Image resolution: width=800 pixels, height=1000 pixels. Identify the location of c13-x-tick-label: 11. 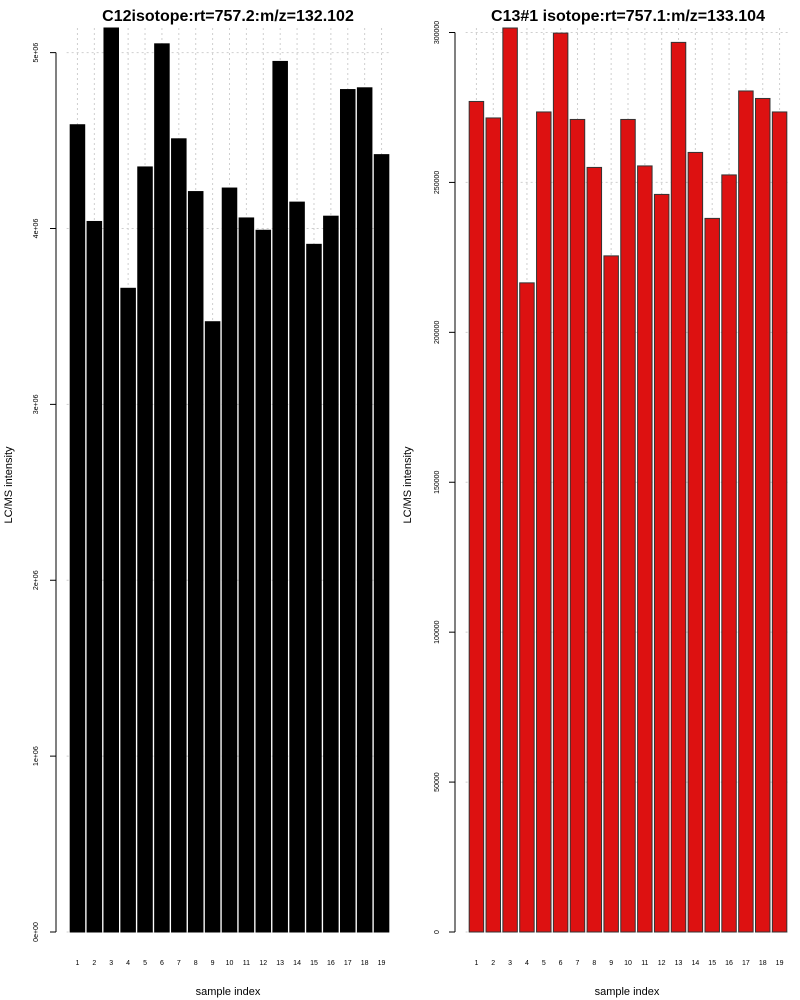
(644, 963).